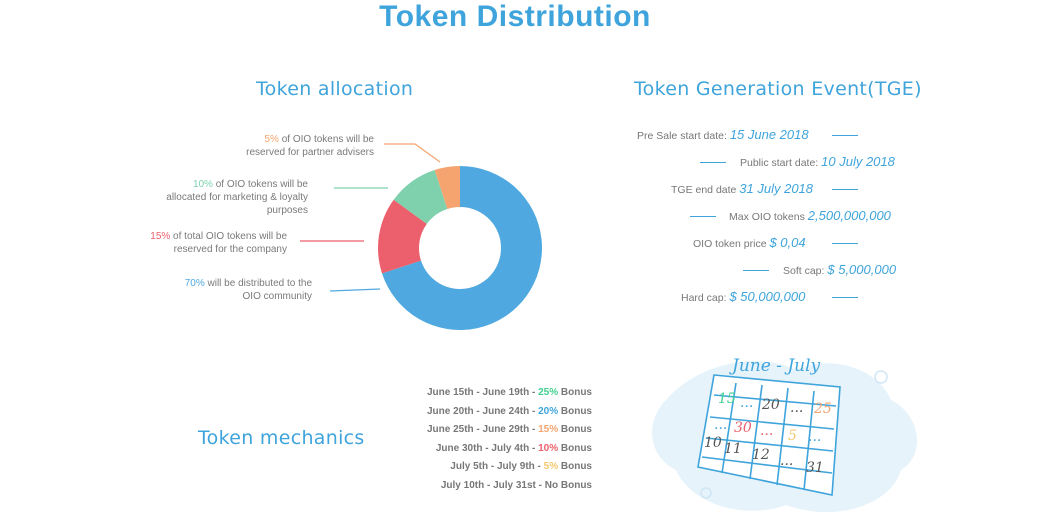  I want to click on tge-row-value: 15 June 2018, so click(769, 134).